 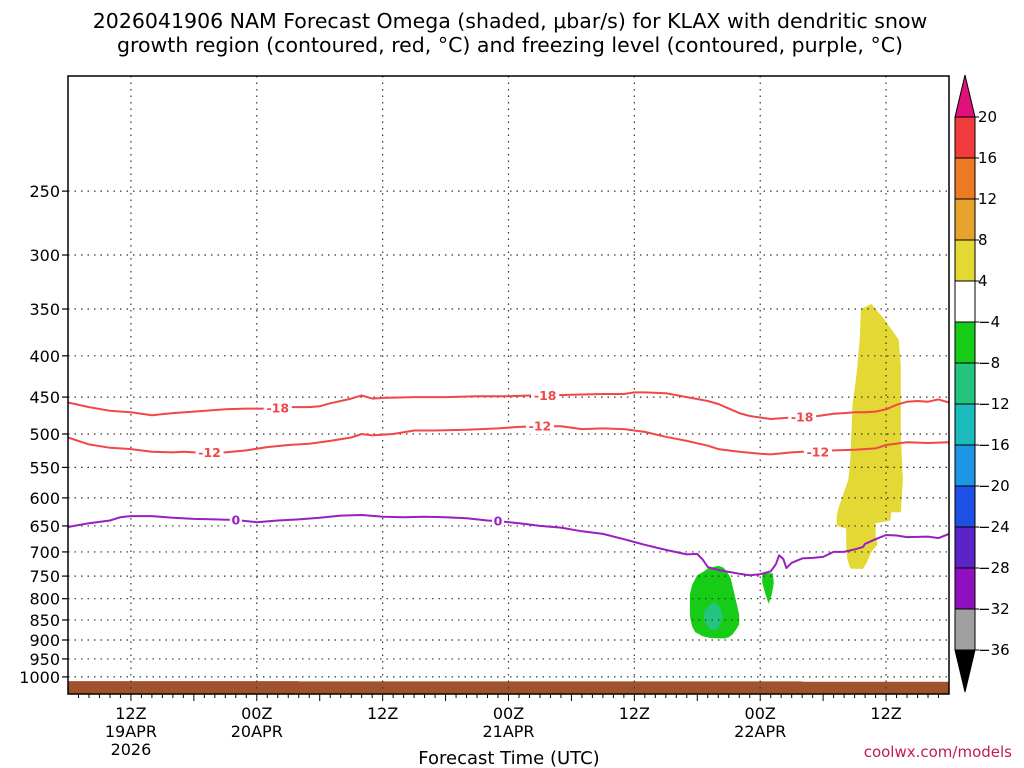 What do you see at coordinates (508, 731) in the screenshot?
I see `x-tick-label-42-2: 21APR` at bounding box center [508, 731].